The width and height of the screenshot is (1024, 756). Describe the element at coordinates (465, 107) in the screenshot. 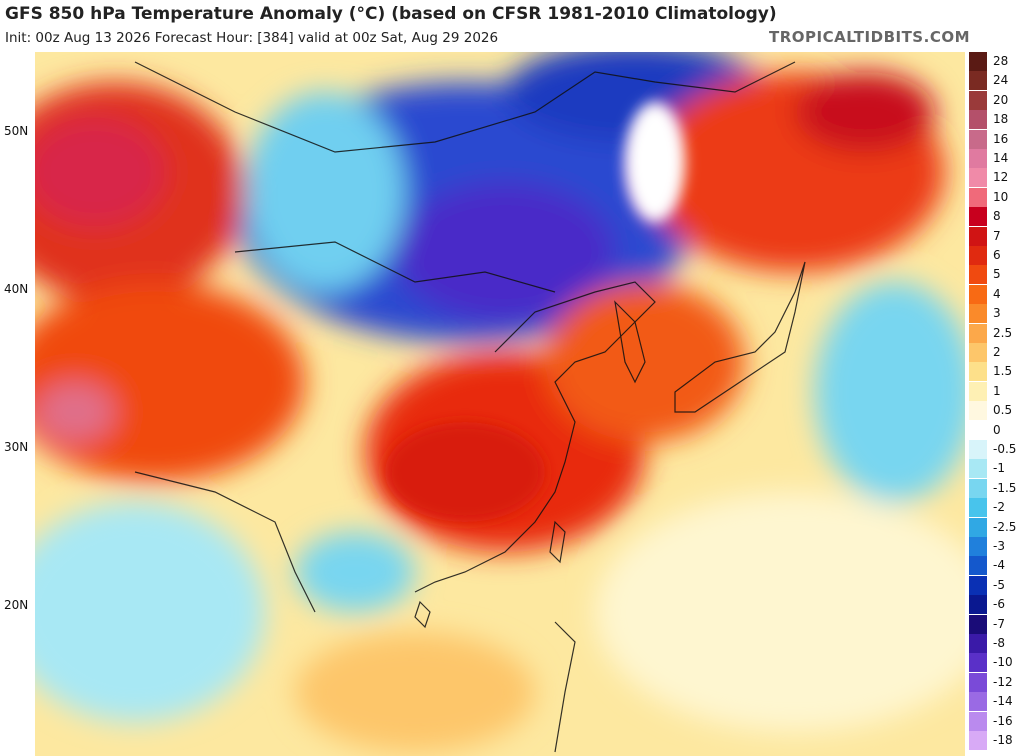

I see `russia-border` at that location.